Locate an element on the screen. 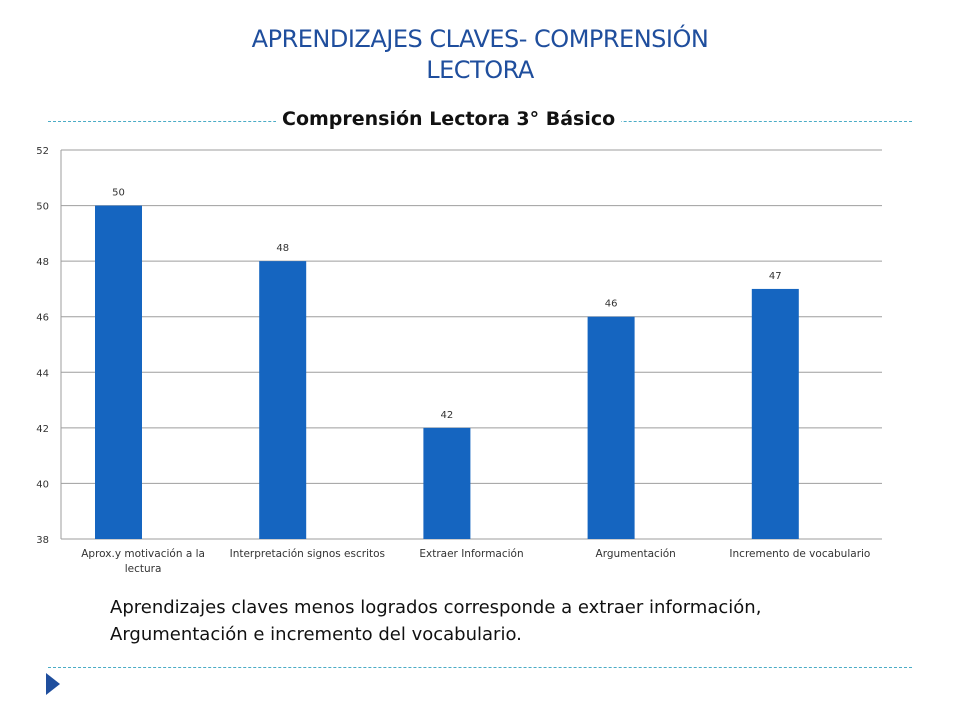 The image size is (960, 720). data-label: 42 is located at coordinates (447, 415).